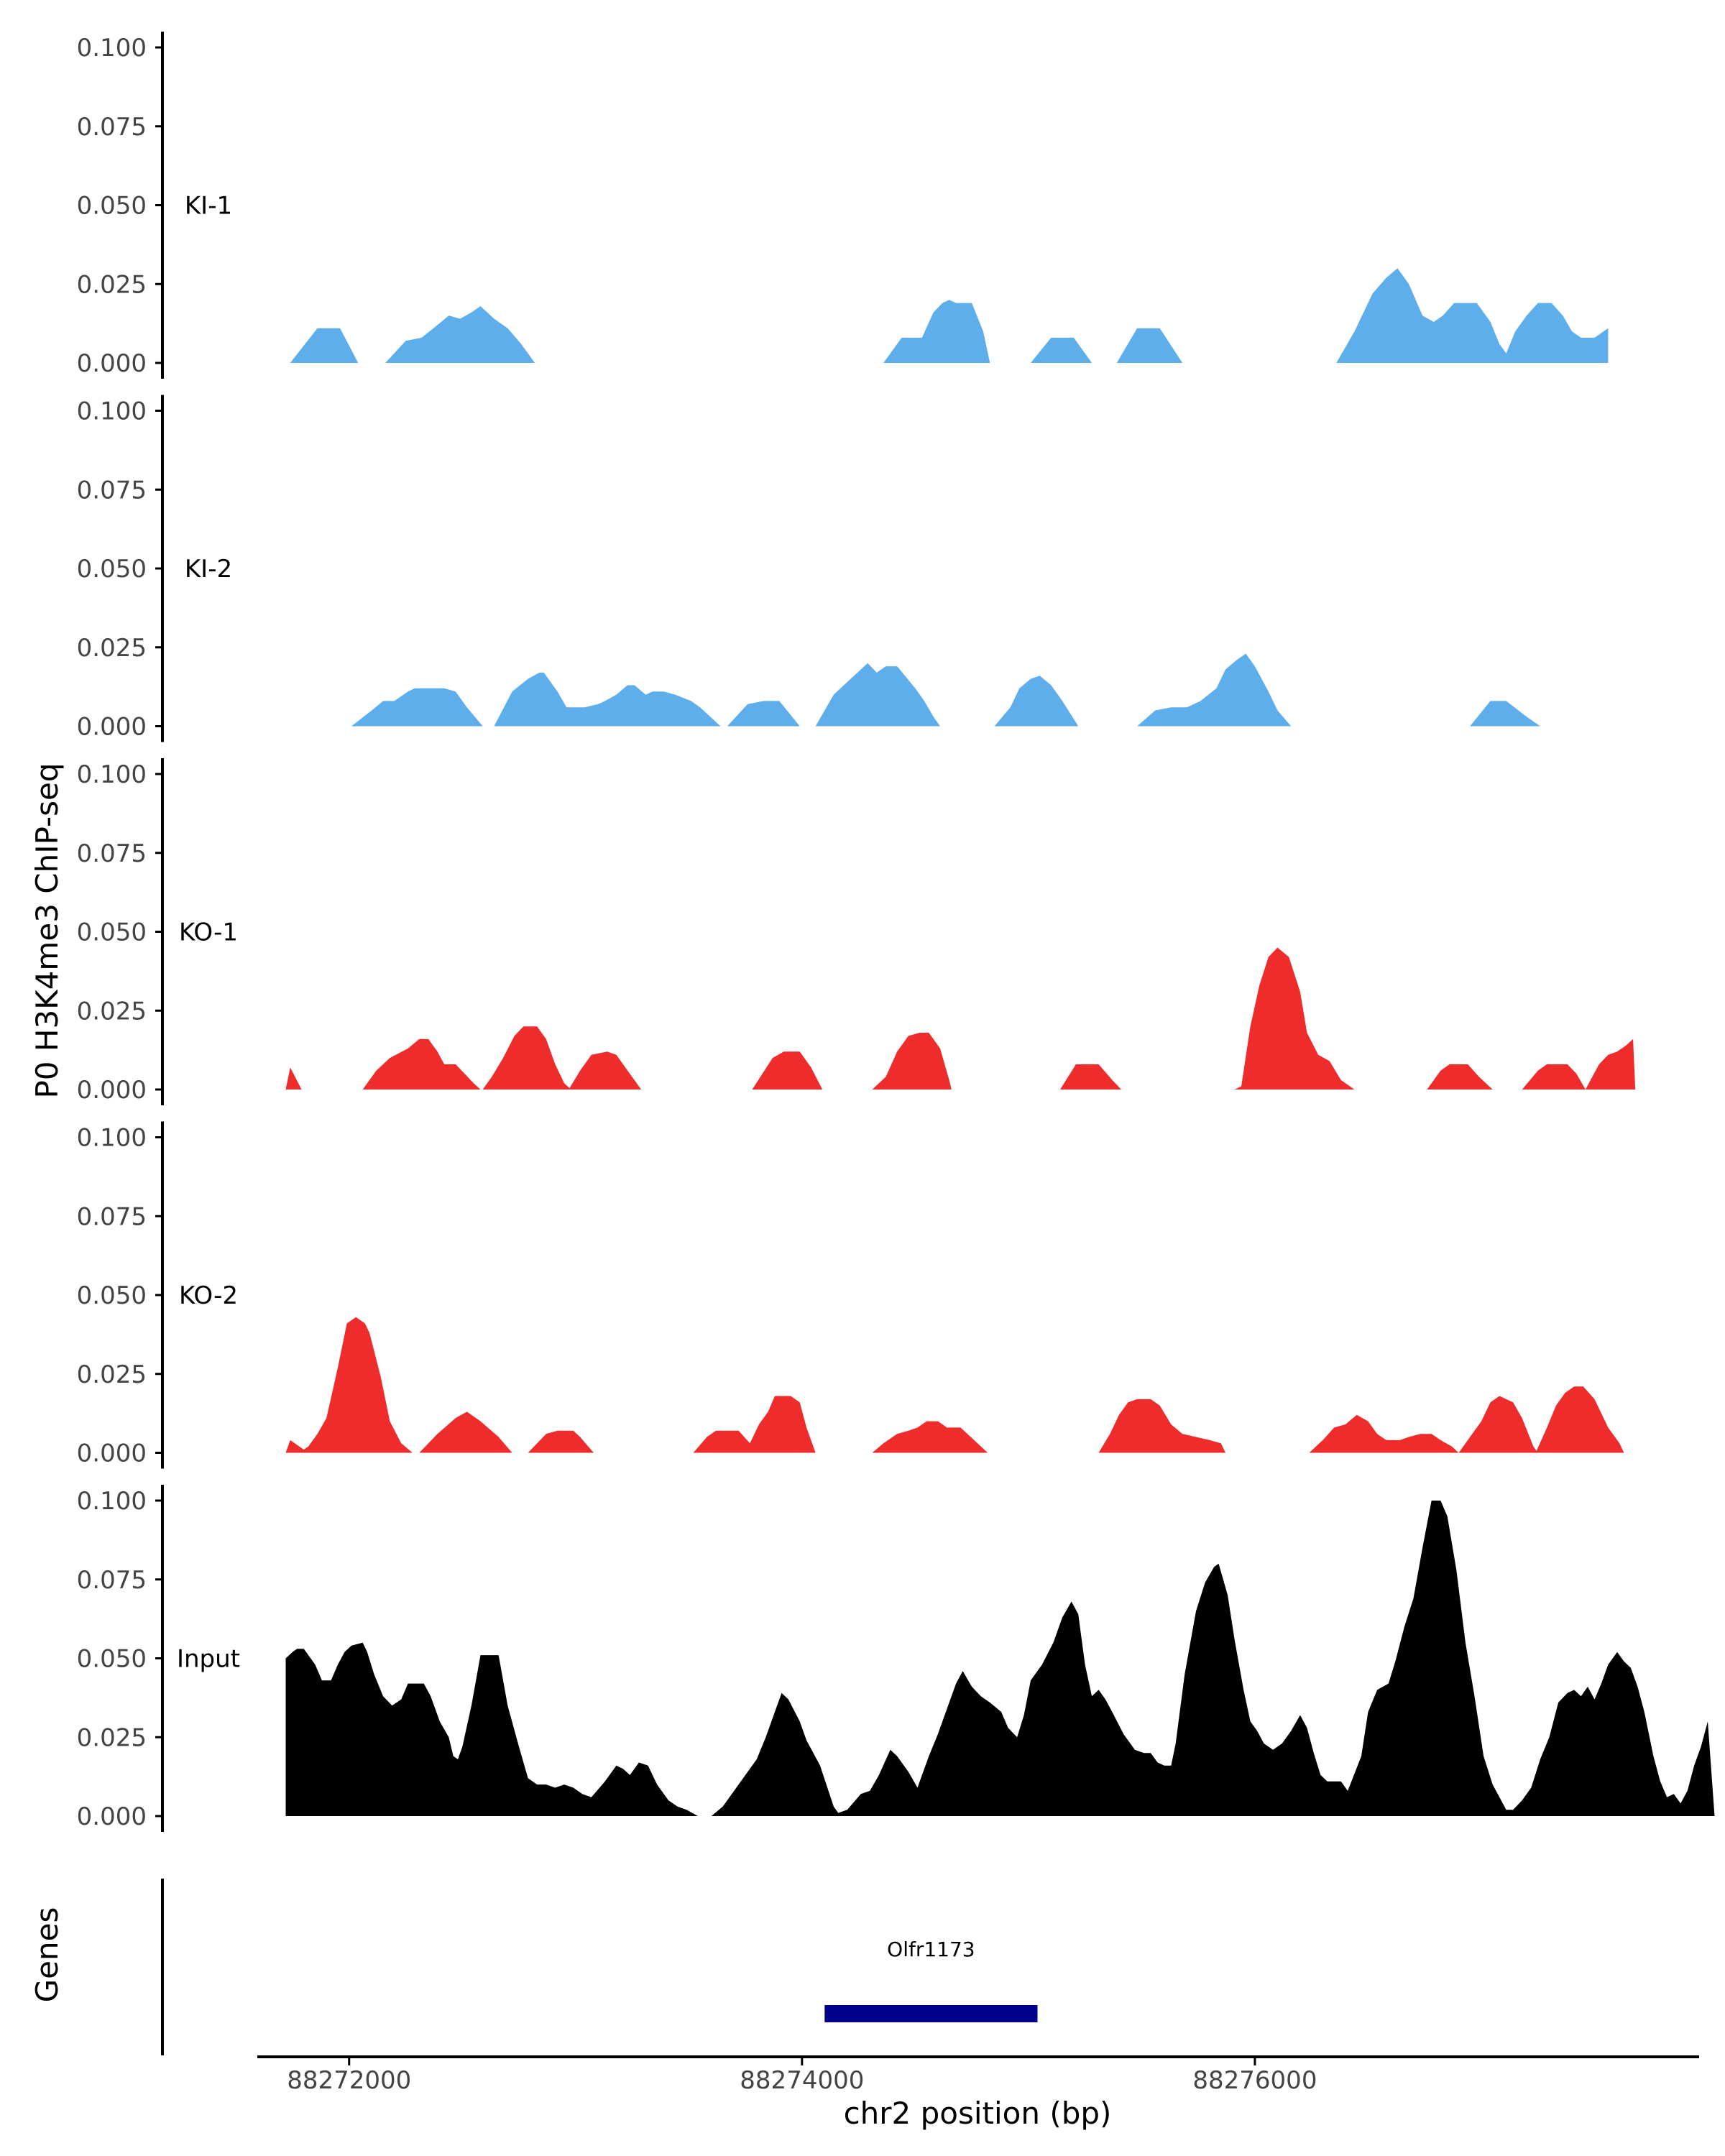 The height and width of the screenshot is (2156, 1725). What do you see at coordinates (850, 1295) in the screenshot?
I see `track-ko-2: 0.000 0.025 0.050 0.075 0.100 KO-2` at bounding box center [850, 1295].